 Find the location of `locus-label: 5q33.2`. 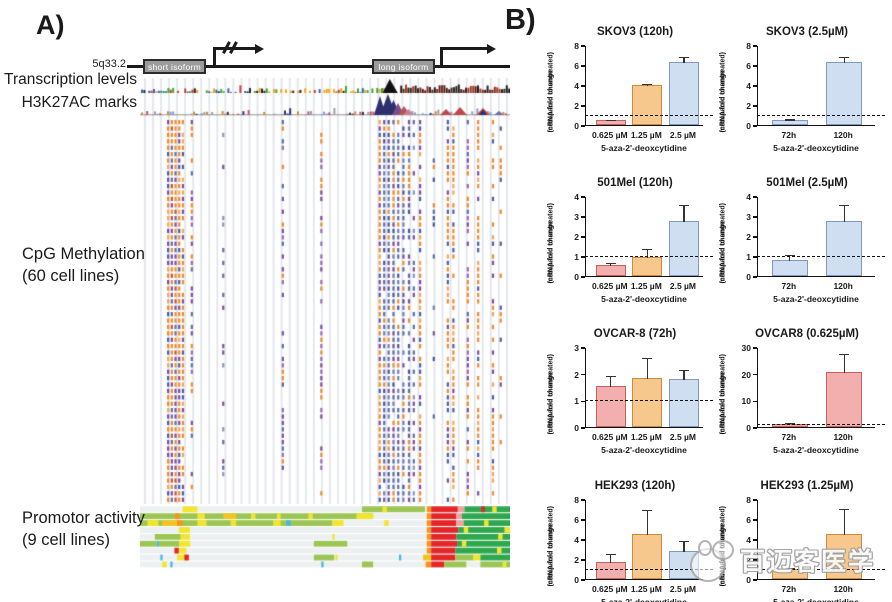

locus-label: 5q33.2 is located at coordinates (109, 64).